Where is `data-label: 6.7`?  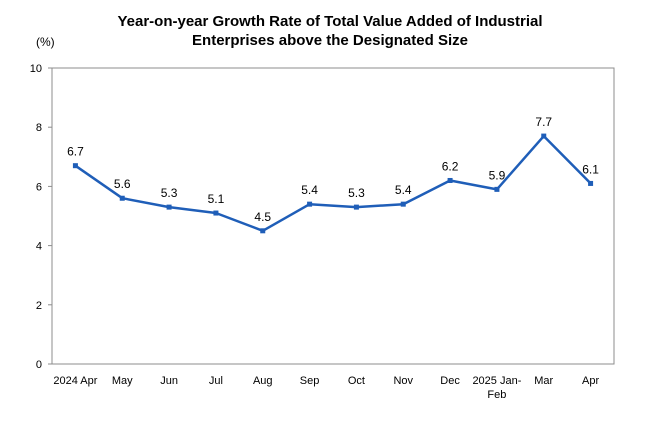
data-label: 6.7 is located at coordinates (75, 152).